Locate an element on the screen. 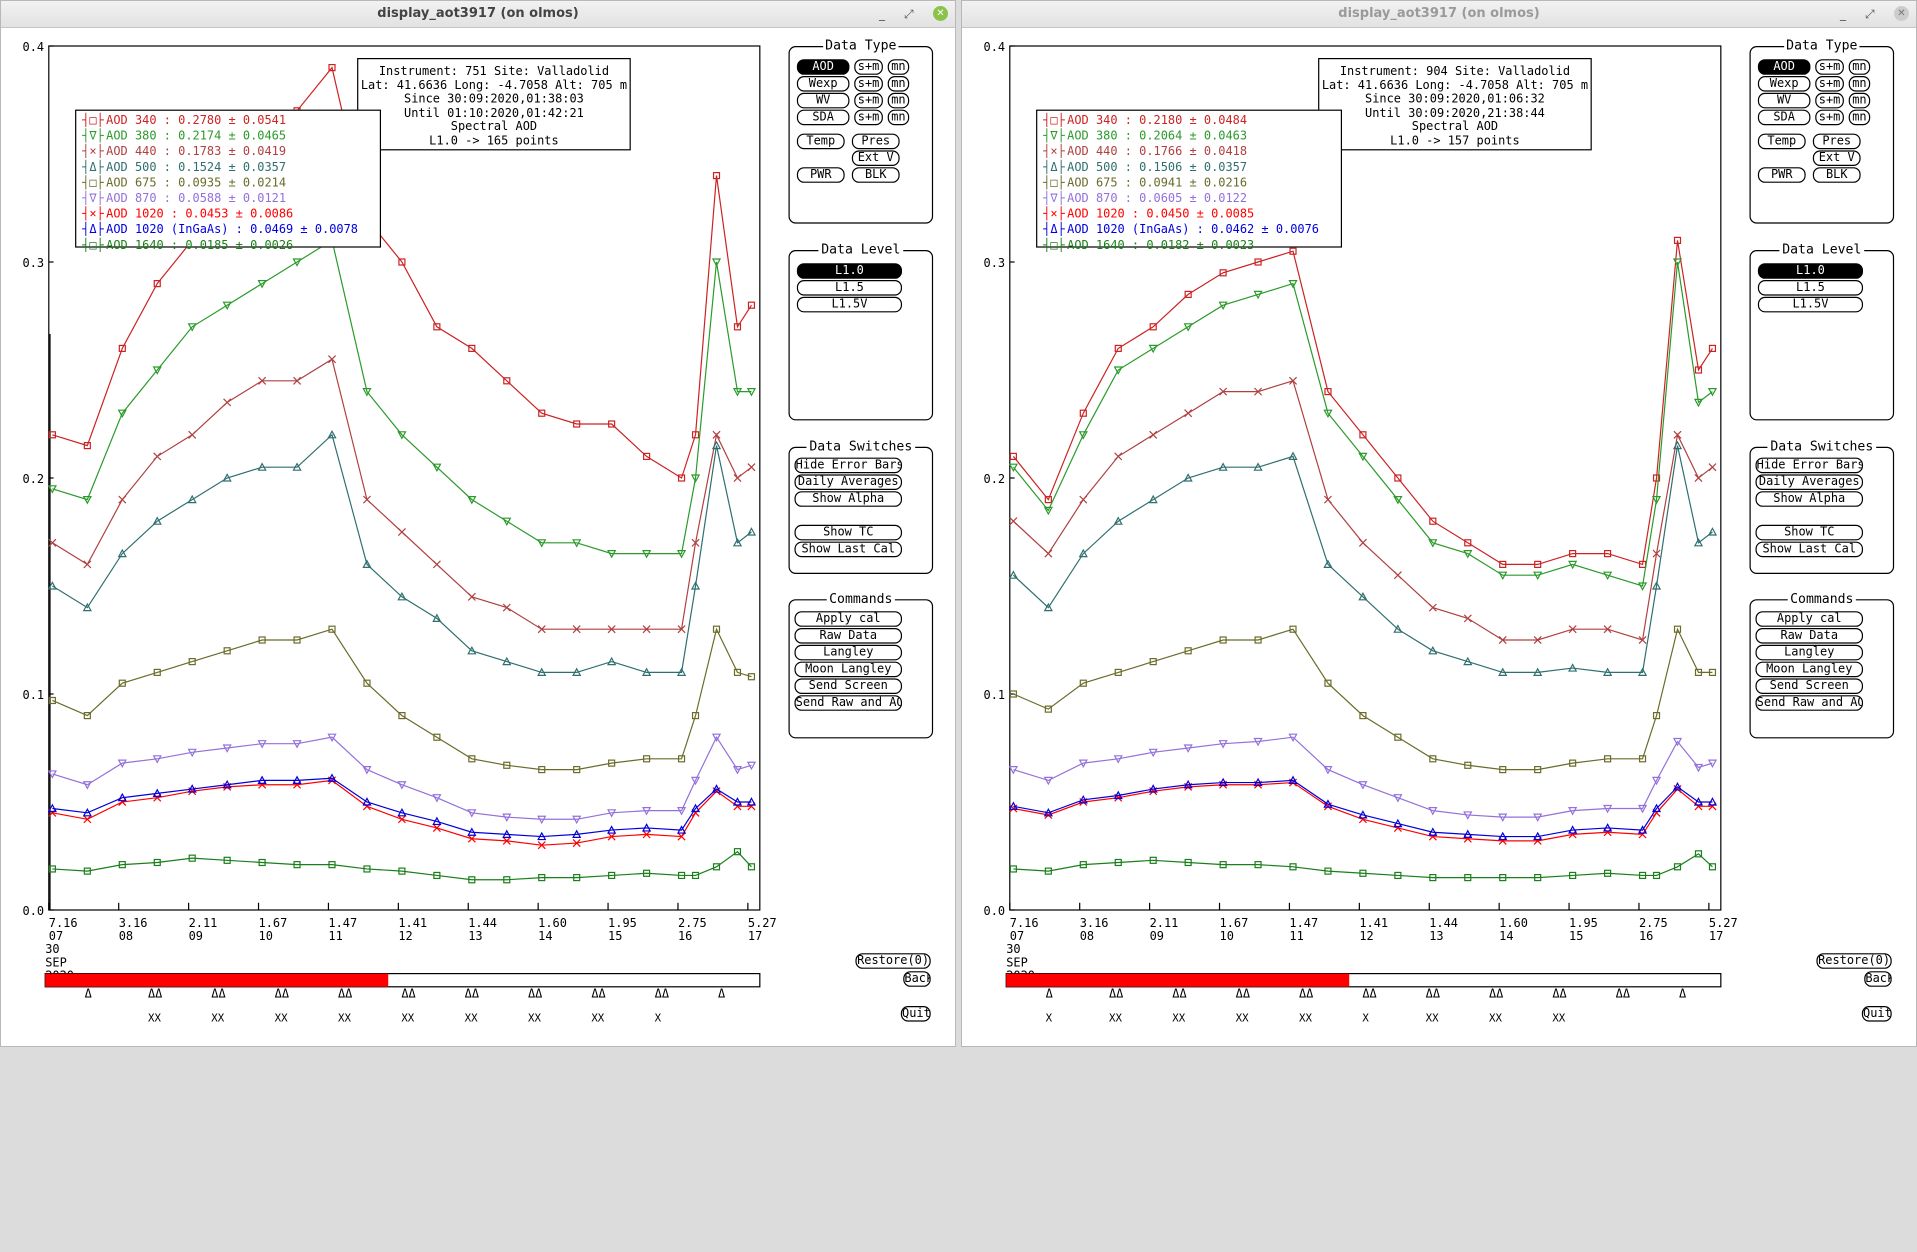 The height and width of the screenshot is (1252, 1917). legend-marker-icon: ┤×├ is located at coordinates (1054, 215).